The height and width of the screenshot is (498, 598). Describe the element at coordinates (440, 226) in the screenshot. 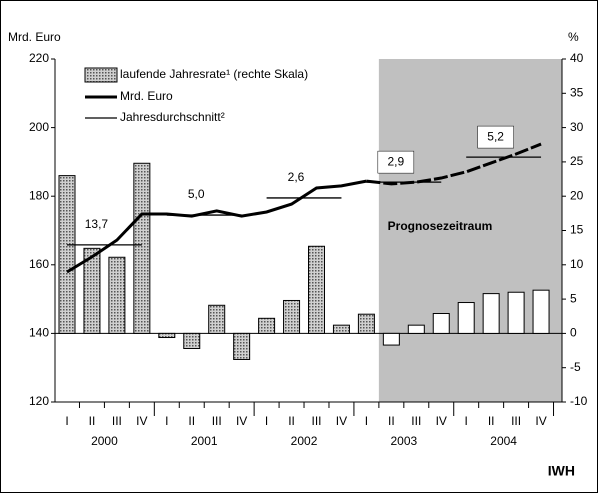

I see `forecast-label: Prognosezeitraum` at that location.